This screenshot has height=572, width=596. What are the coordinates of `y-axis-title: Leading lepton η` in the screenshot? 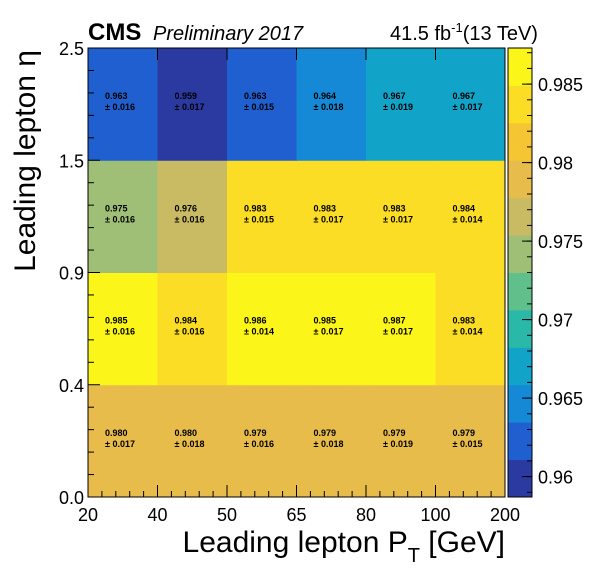 It's located at (25, 161).